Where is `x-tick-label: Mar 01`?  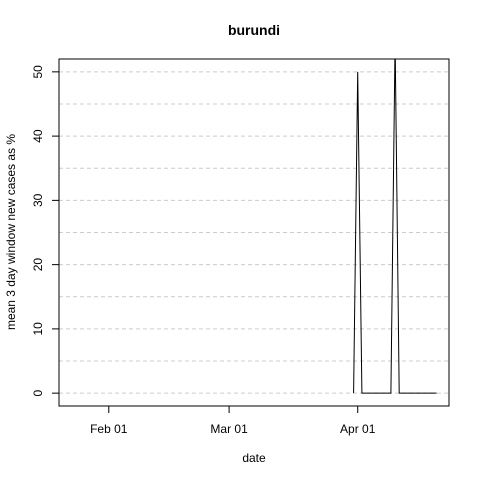 x-tick-label: Mar 01 is located at coordinates (229, 429).